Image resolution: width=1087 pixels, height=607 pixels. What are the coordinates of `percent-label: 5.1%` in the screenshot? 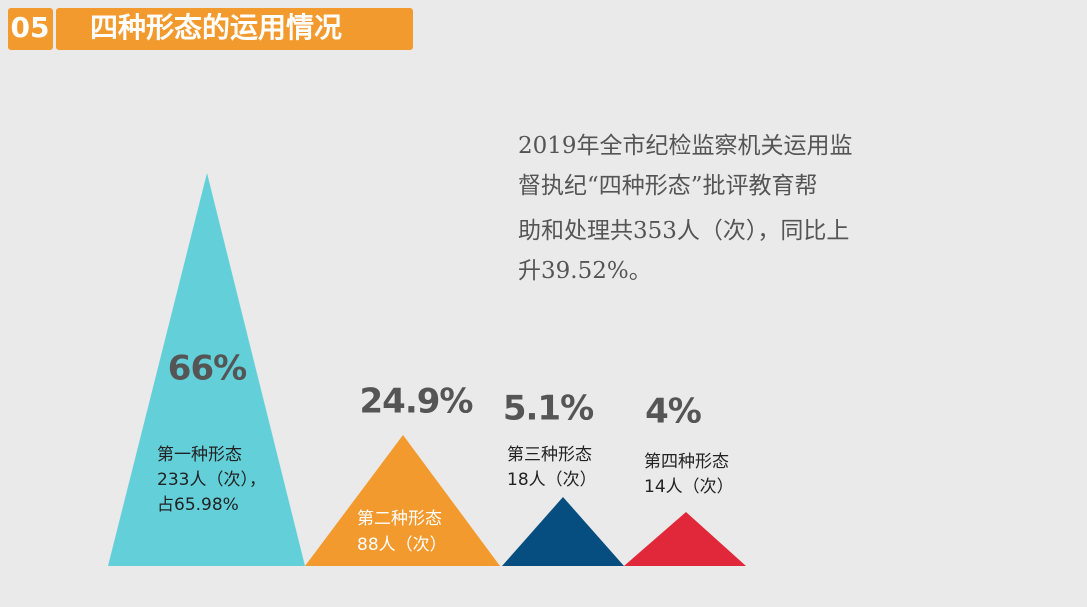 It's located at (548, 409).